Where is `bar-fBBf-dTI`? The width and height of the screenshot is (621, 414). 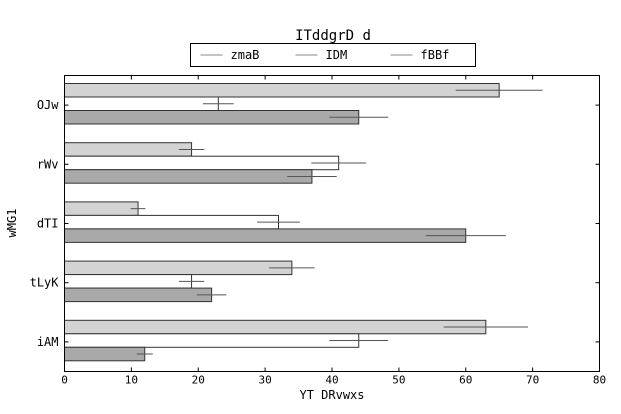 bar-fBBf-dTI is located at coordinates (265, 235).